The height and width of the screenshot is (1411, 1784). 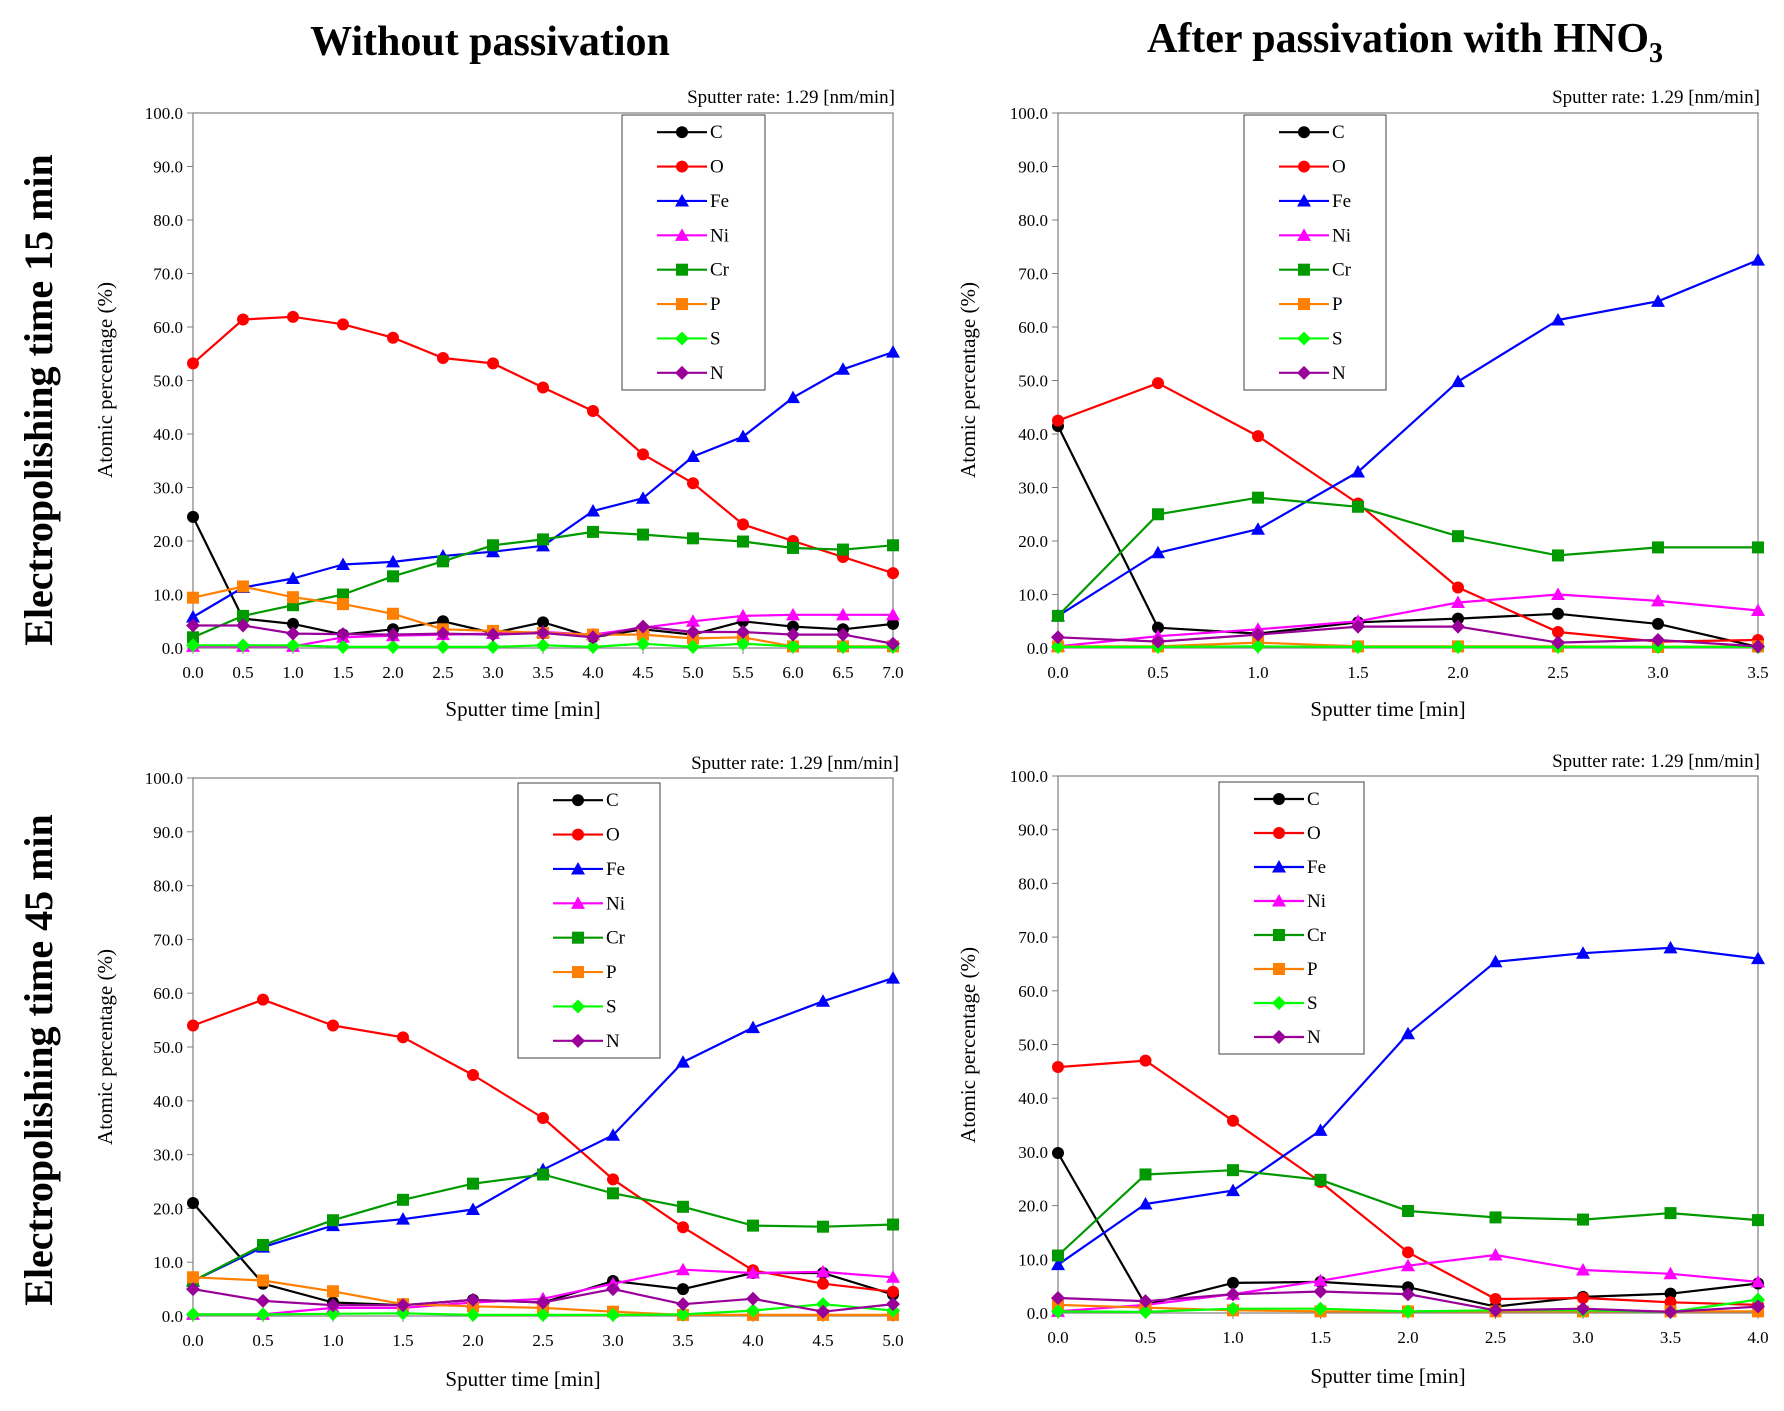 What do you see at coordinates (682, 1340) in the screenshot?
I see `x-tick-label: 3.5` at bounding box center [682, 1340].